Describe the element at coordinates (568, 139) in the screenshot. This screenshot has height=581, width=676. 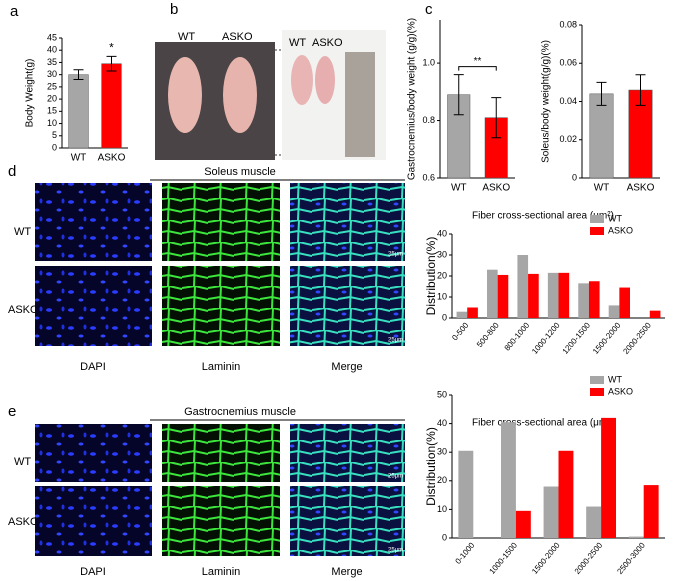
I see `y-tick-label: 0.02` at that location.